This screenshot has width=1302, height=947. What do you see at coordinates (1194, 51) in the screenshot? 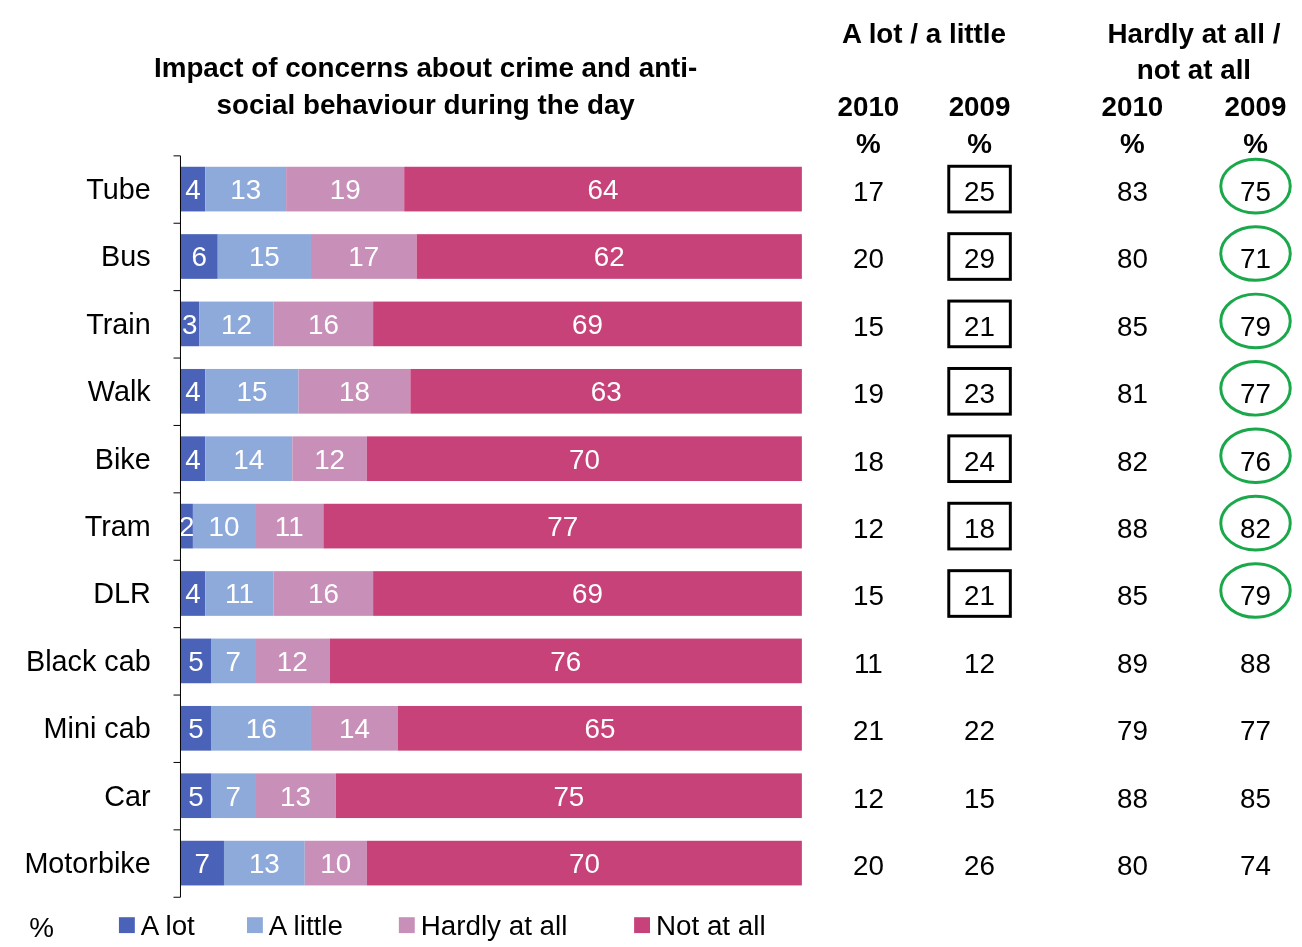
I see `text: Hardly at all / not at all` at bounding box center [1194, 51].